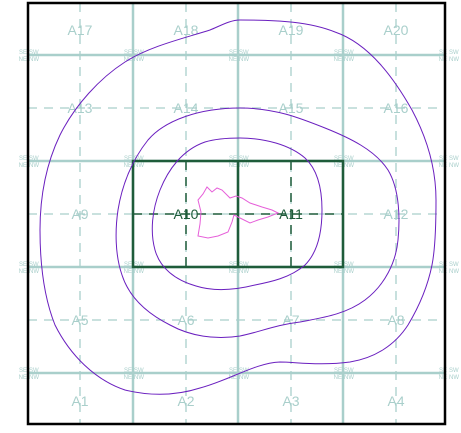 Image resolution: width=461 pixels, height=433 pixels. What do you see at coordinates (290, 401) in the screenshot?
I see `cell-label-a3: A3` at bounding box center [290, 401].